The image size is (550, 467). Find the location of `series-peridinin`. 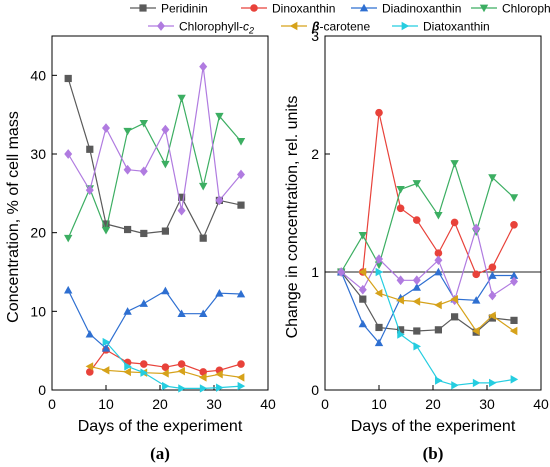

series-peridinin is located at coordinates (154, 158).